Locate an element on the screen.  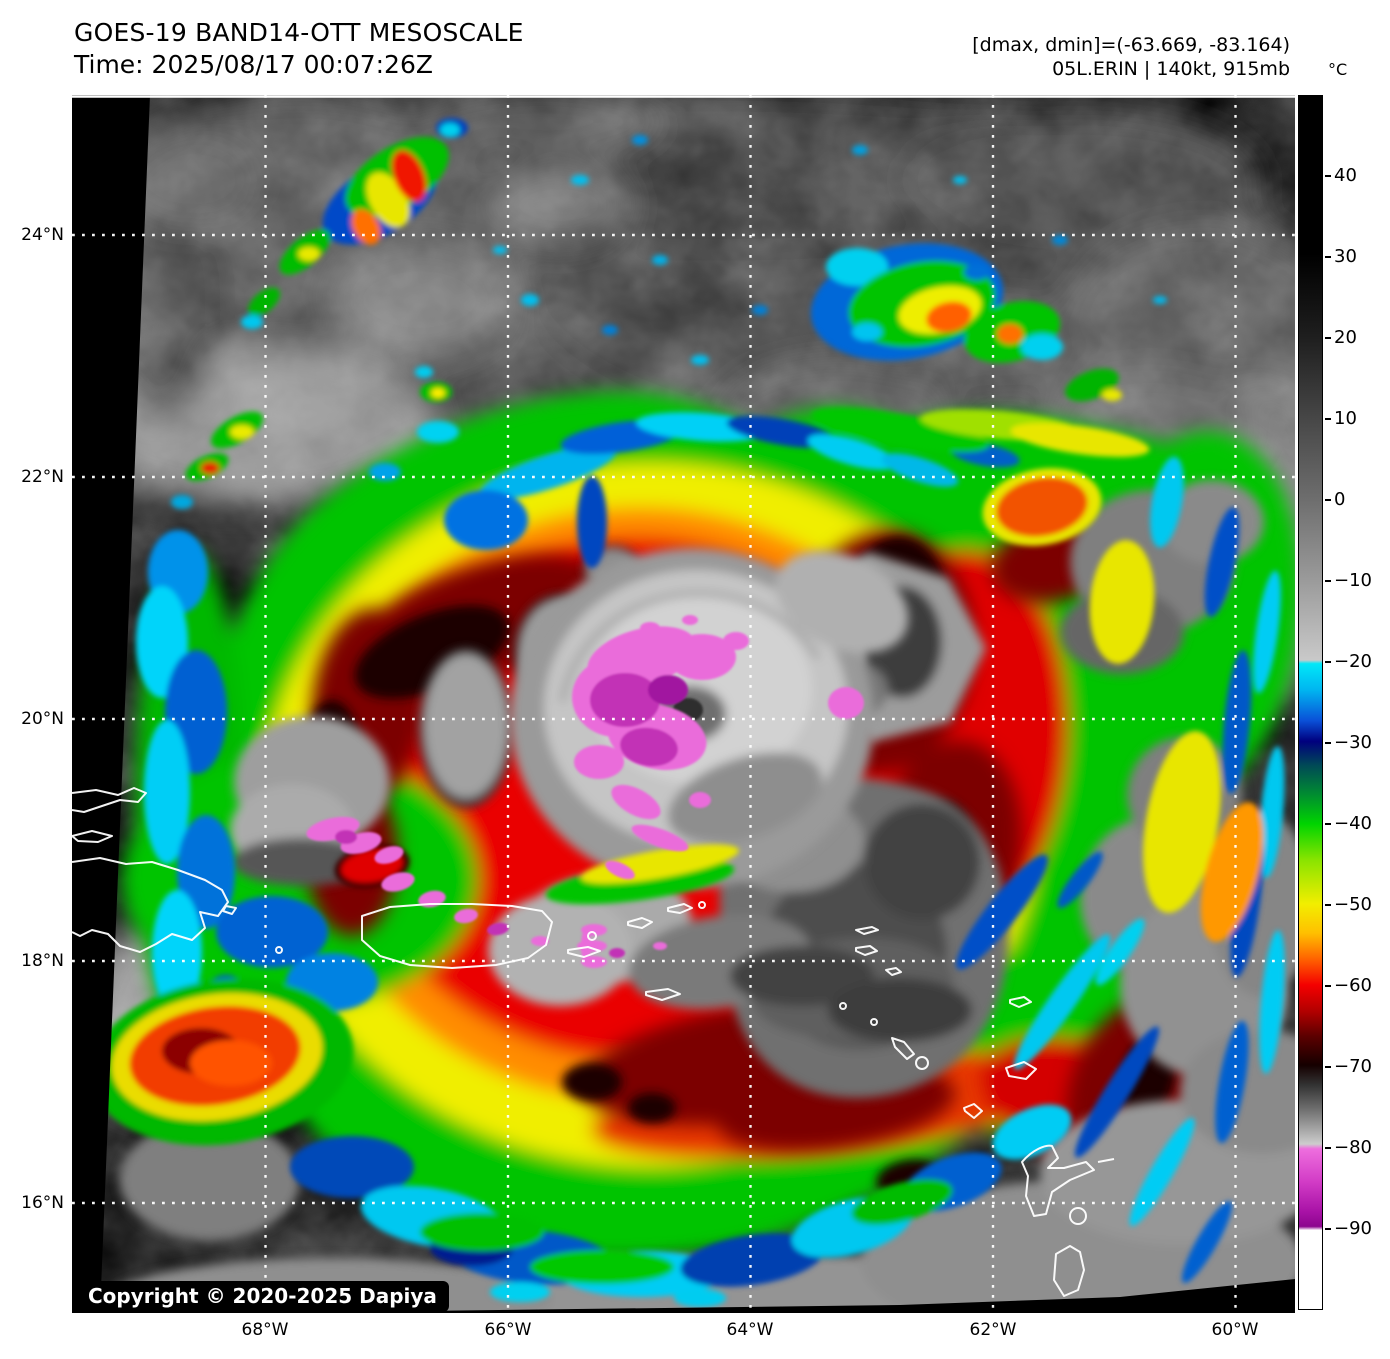
colorbar-tick-label: 40 is located at coordinates (1345, 175).